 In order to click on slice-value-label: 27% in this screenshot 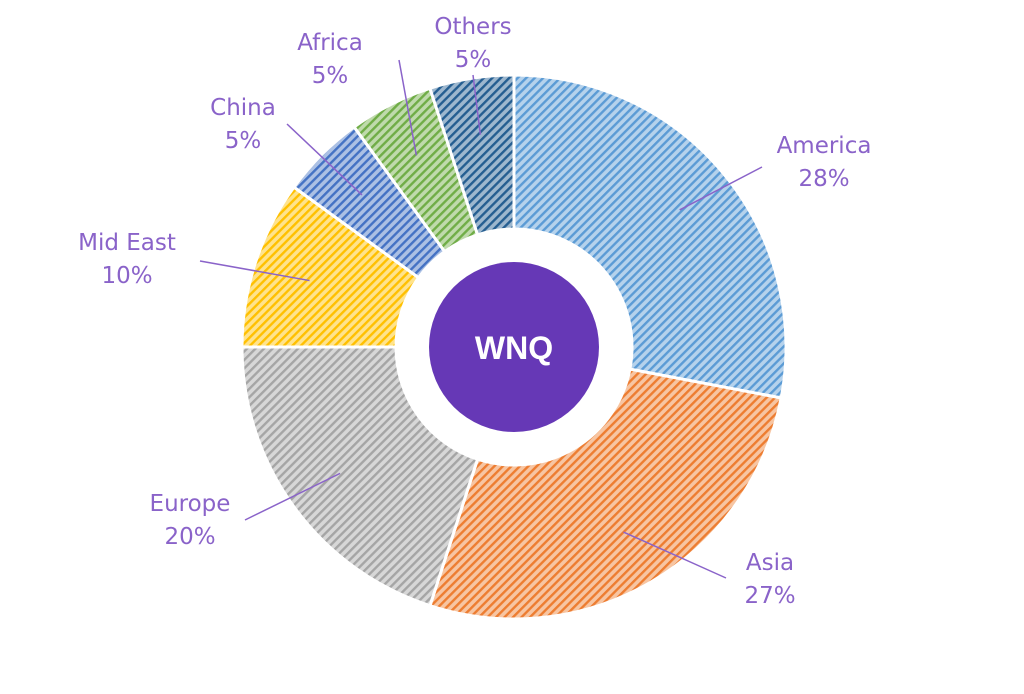, I will do `click(769, 596)`.